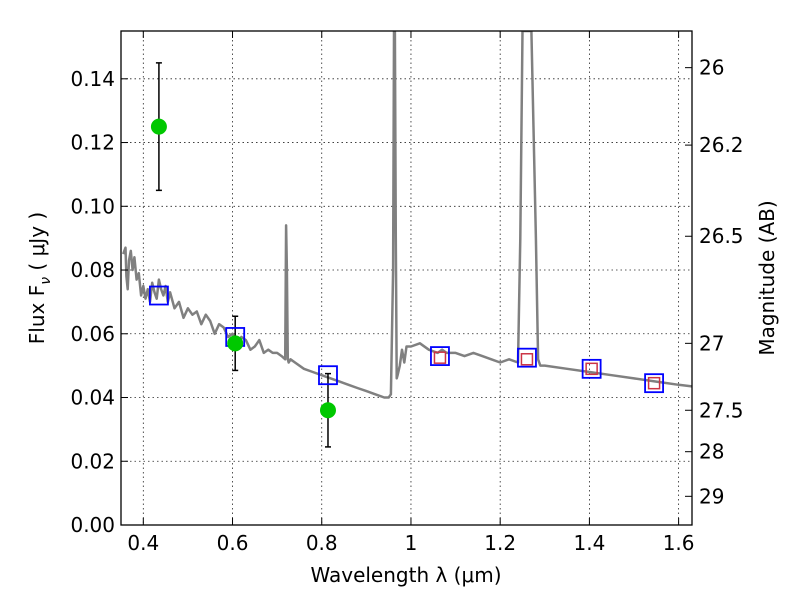 This screenshot has height=600, width=800. I want to click on y-tick-label: 0.02, so click(92, 461).